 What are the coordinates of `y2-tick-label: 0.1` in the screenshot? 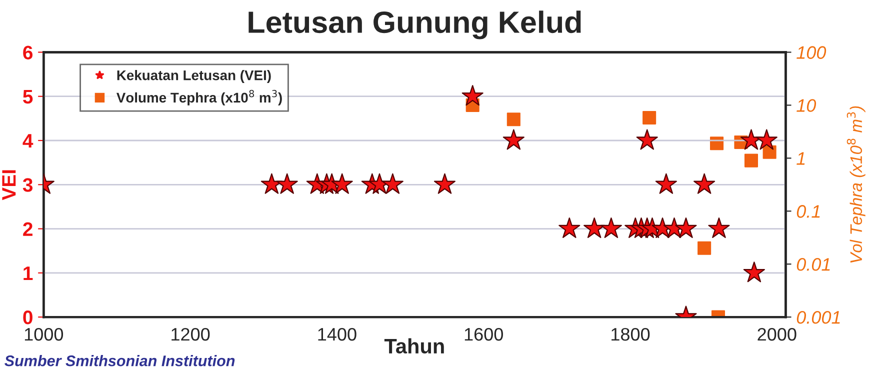 It's located at (808, 211).